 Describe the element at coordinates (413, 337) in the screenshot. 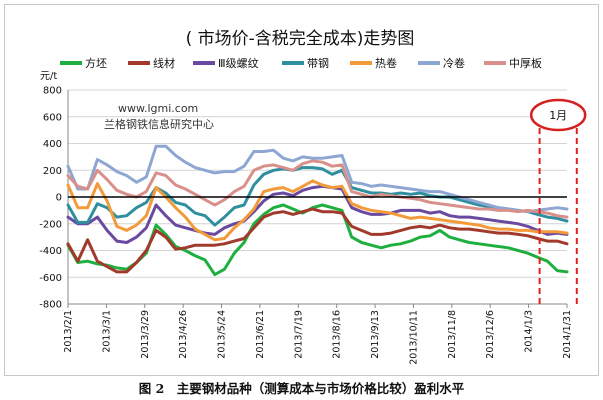

I see `x-tick-label: 2013/10/11` at that location.